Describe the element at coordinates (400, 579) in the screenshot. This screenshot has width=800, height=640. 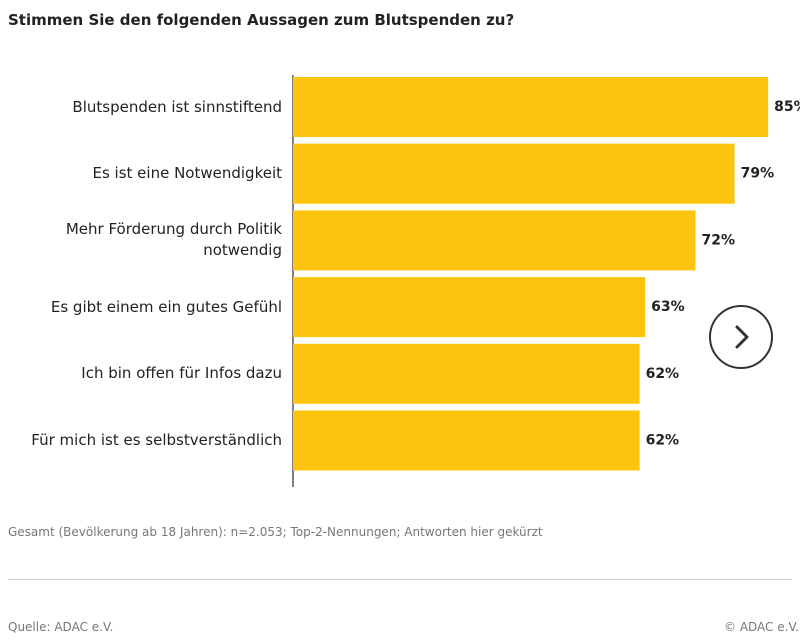
I see `divider` at that location.